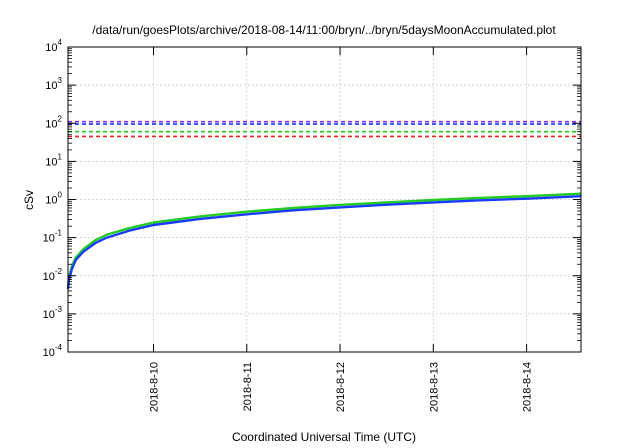 The width and height of the screenshot is (640, 448). What do you see at coordinates (324, 129) in the screenshot?
I see `threshold-lines` at bounding box center [324, 129].